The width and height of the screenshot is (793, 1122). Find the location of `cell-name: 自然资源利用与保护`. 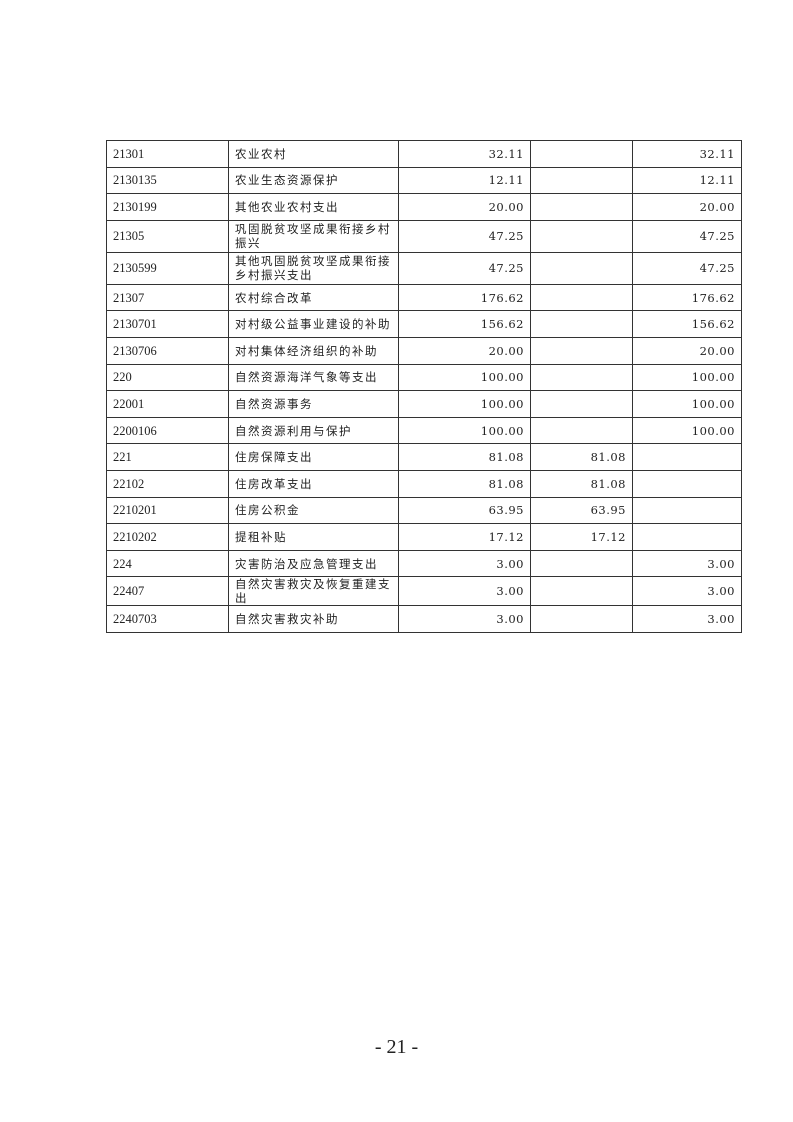

cell-name: 自然资源利用与保护 is located at coordinates (313, 430).